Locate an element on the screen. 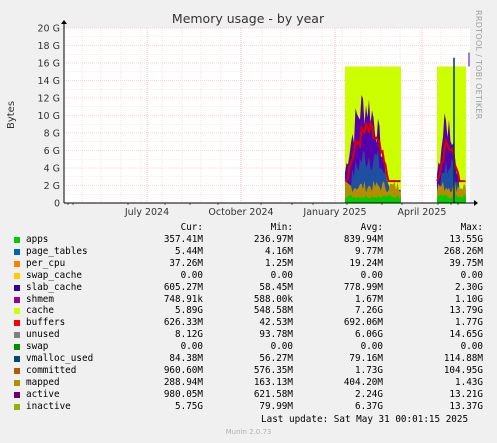 This screenshot has height=443, width=497. legend-value-cur: 8.12G is located at coordinates (189, 335).